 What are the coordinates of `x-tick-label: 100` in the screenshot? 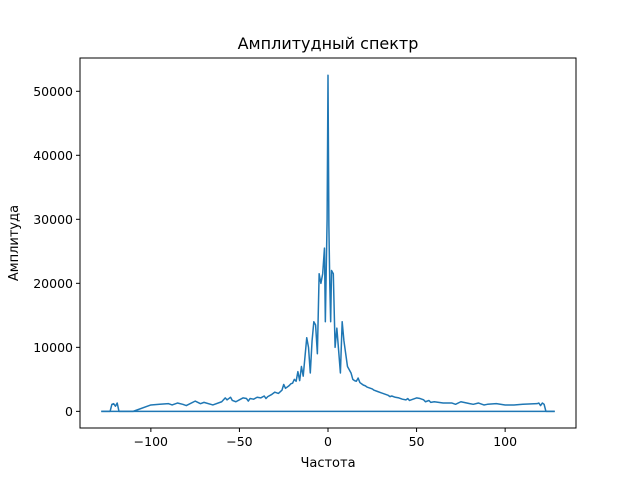 It's located at (505, 441).